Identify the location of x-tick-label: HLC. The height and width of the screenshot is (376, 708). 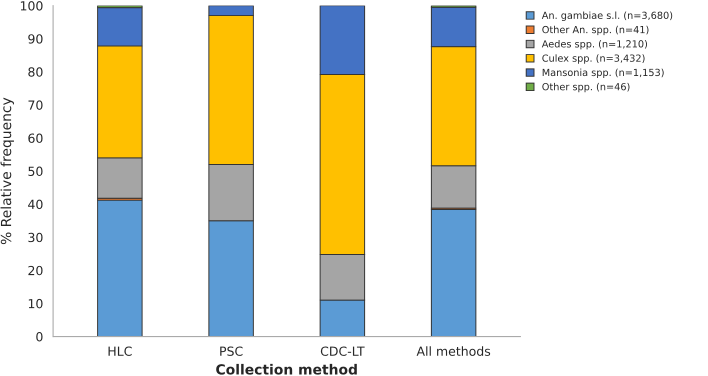
(120, 351).